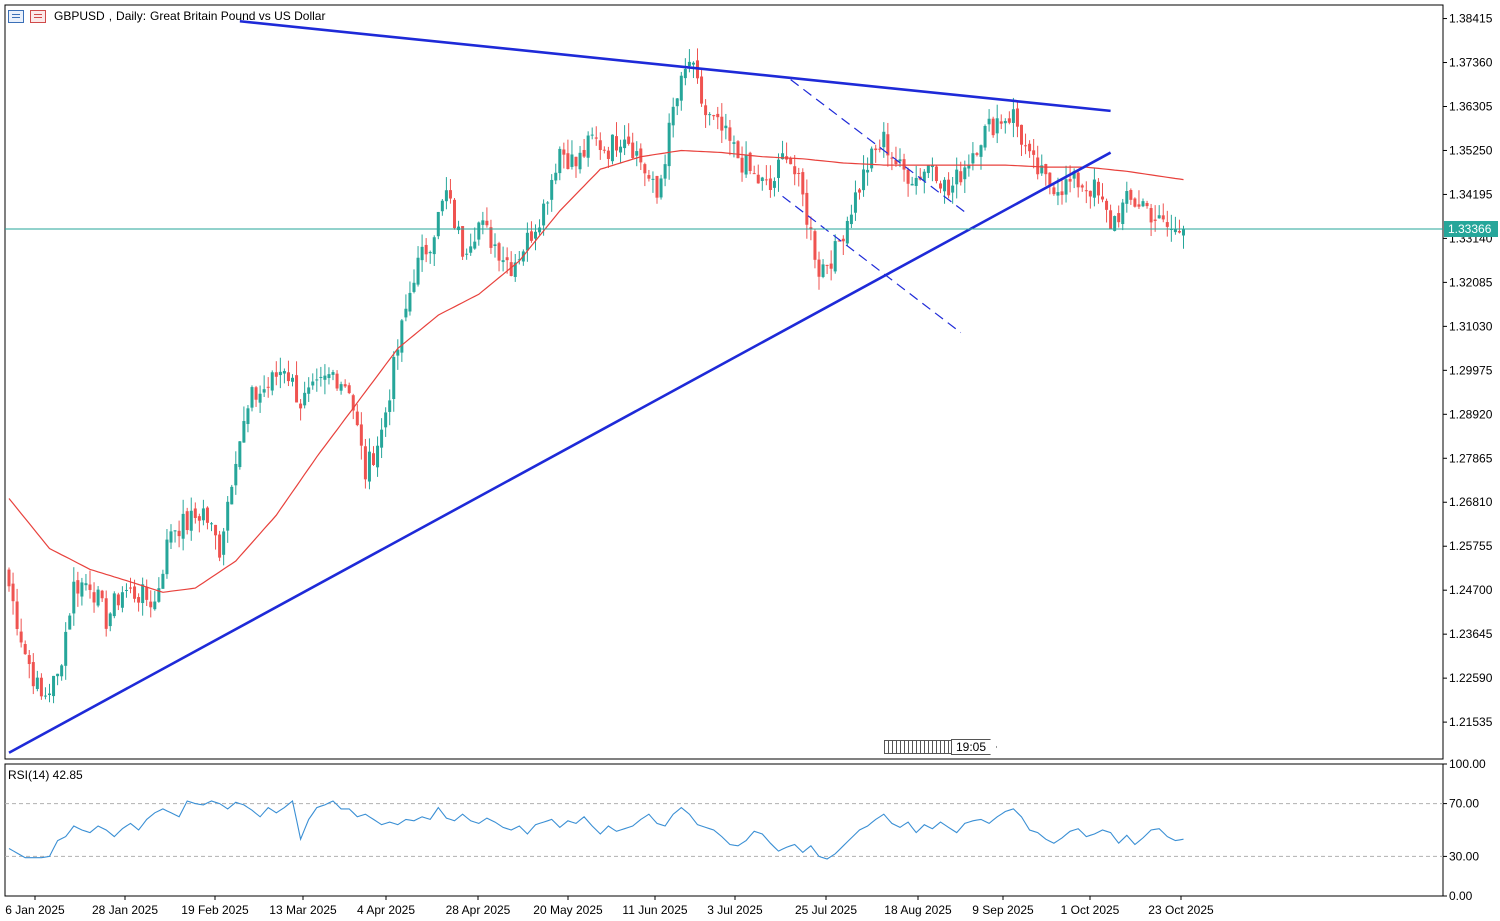 This screenshot has width=1500, height=921. What do you see at coordinates (735, 910) in the screenshot?
I see `x-tick-label: 3 Jul 2025` at bounding box center [735, 910].